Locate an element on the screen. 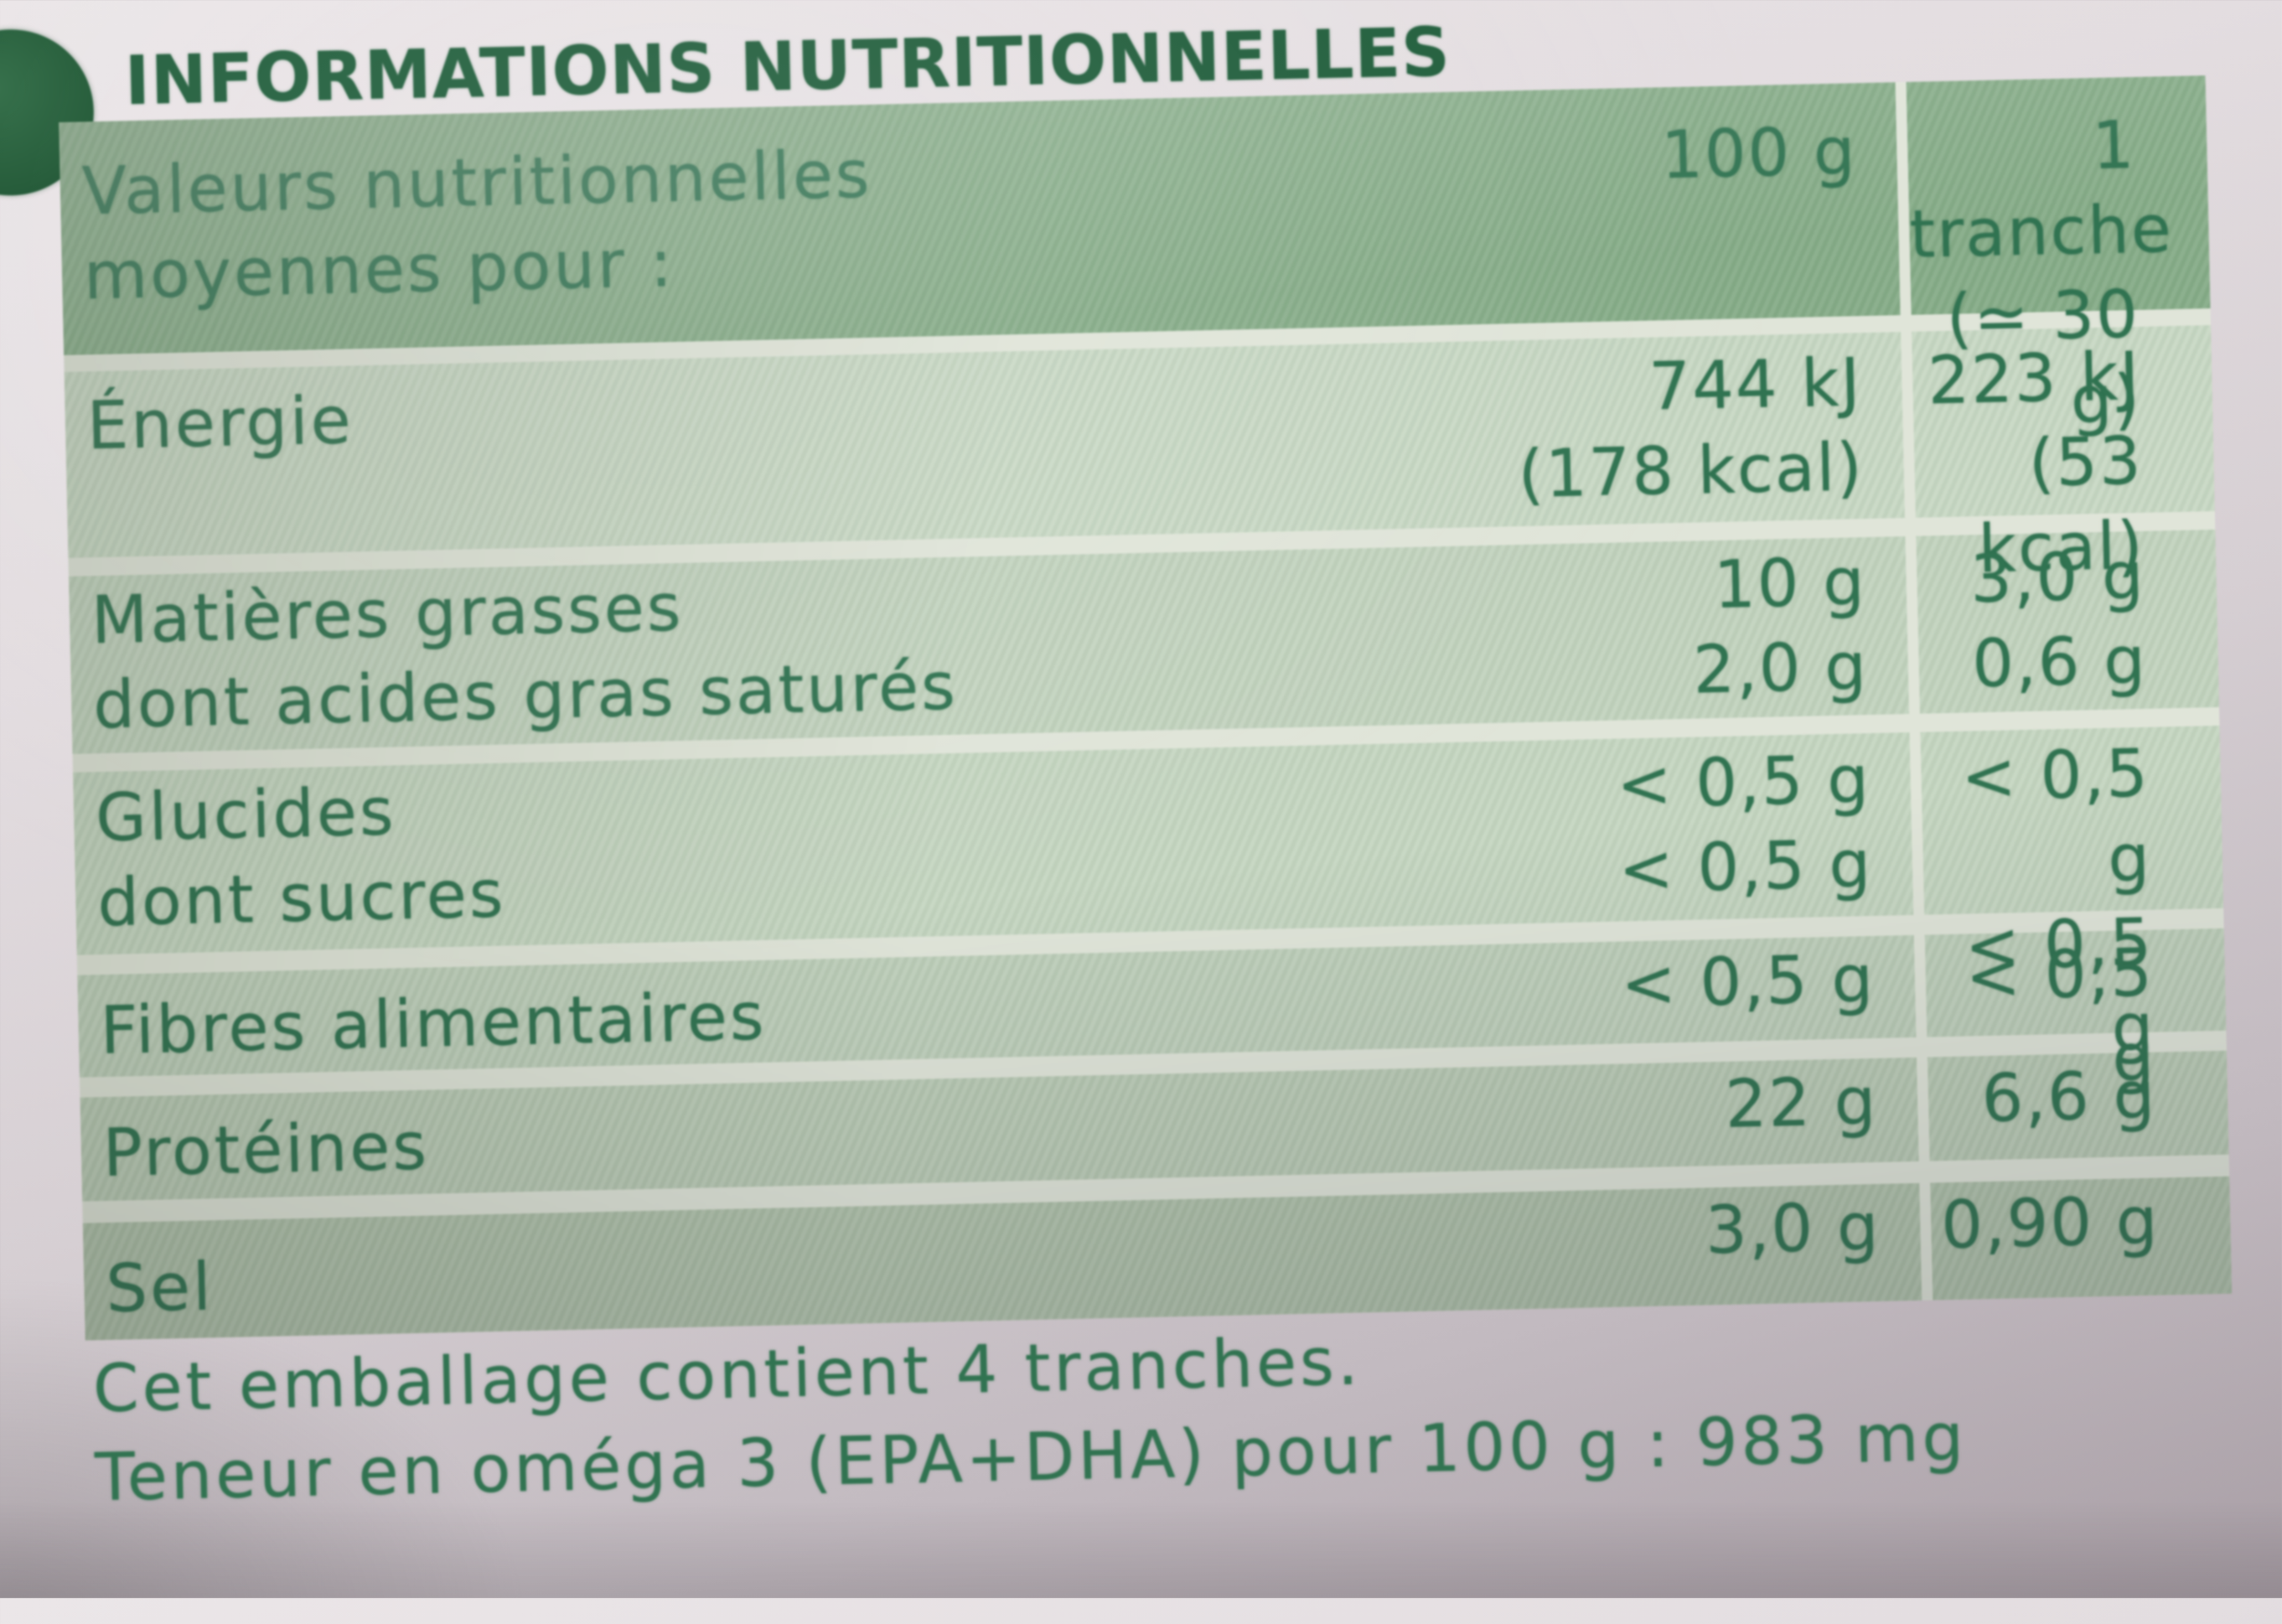 This screenshot has width=2282, height=1624. row-label: Protéines is located at coordinates (265, 1150).